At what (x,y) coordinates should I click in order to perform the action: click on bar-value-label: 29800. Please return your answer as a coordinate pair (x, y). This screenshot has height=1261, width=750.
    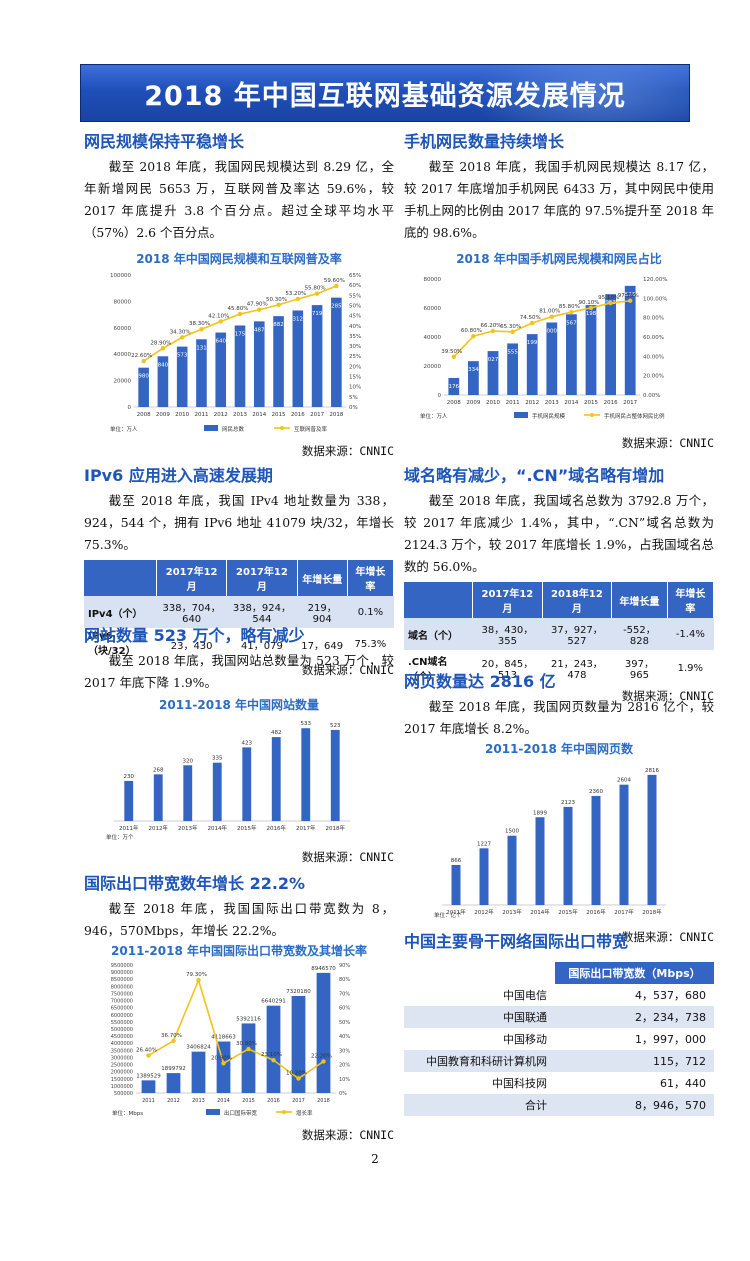
    Looking at the image, I should click on (144, 377).